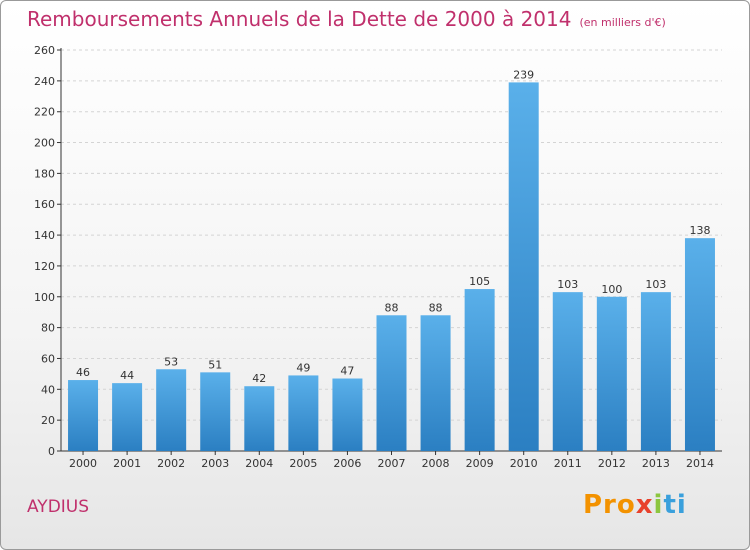 Image resolution: width=750 pixels, height=550 pixels. What do you see at coordinates (479, 281) in the screenshot?
I see `bar-value-label: 105` at bounding box center [479, 281].